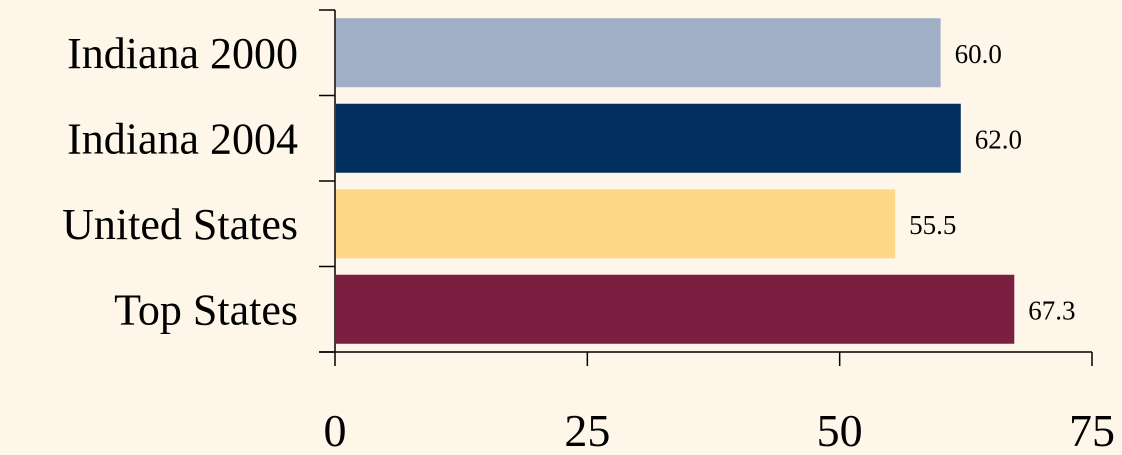 Image resolution: width=1122 pixels, height=455 pixels. Describe the element at coordinates (182, 138) in the screenshot. I see `category-label-indiana-2004: Indiana 2004` at that location.